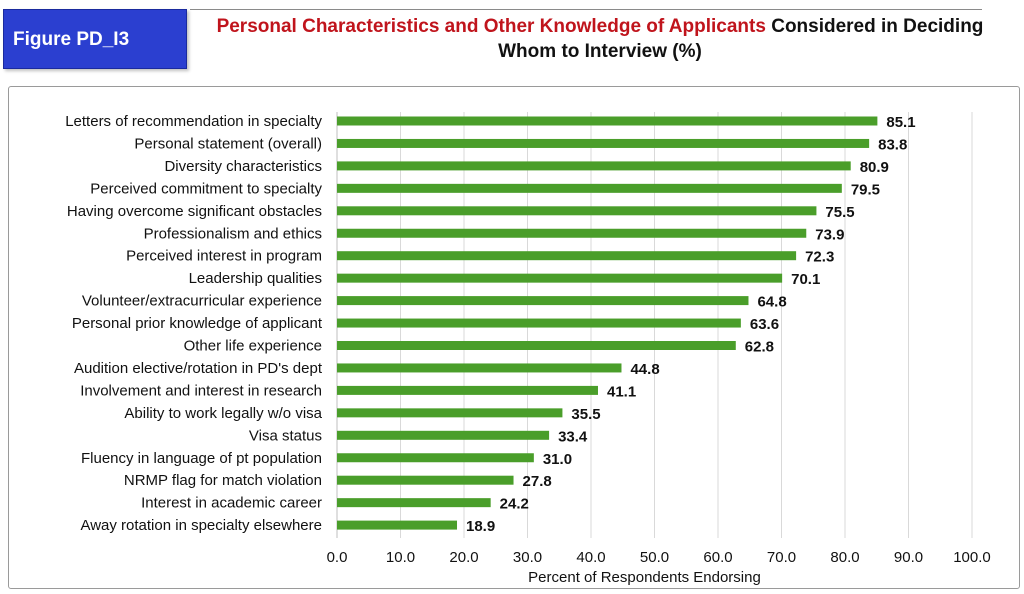 The image size is (1024, 594). I want to click on value-label: 31.0, so click(557, 459).